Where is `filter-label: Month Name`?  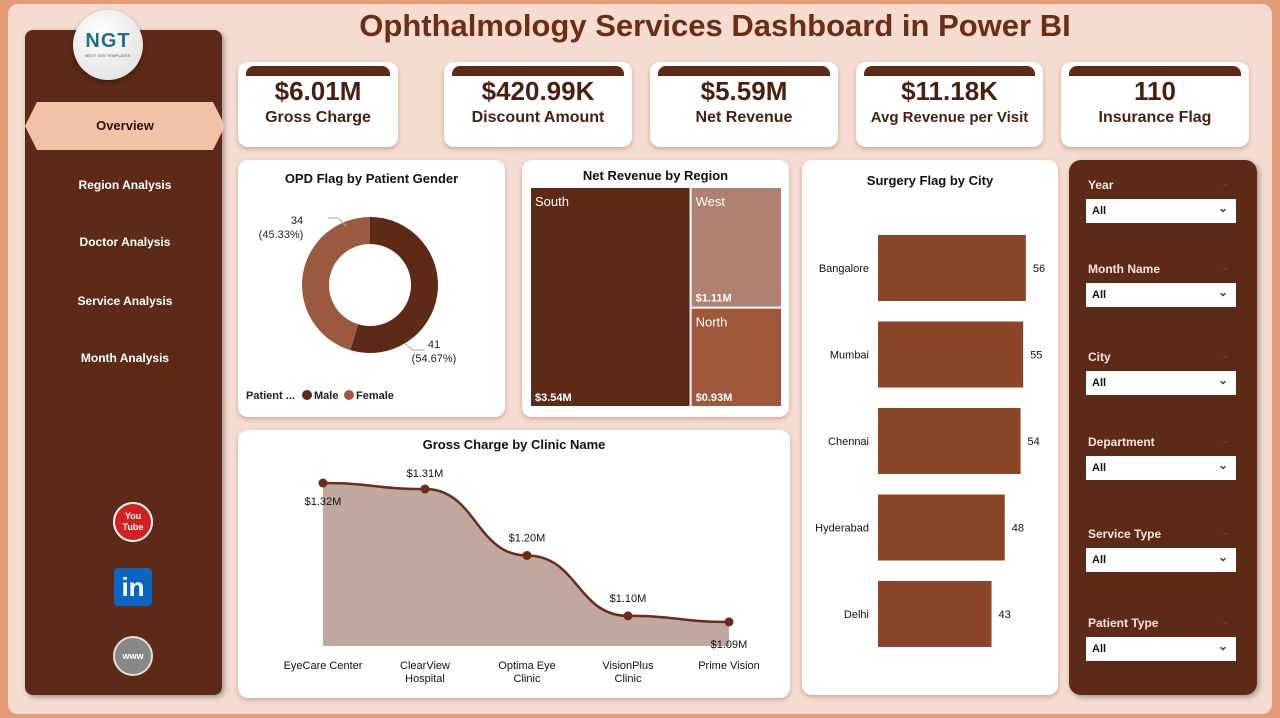 filter-label: Month Name is located at coordinates (1124, 269).